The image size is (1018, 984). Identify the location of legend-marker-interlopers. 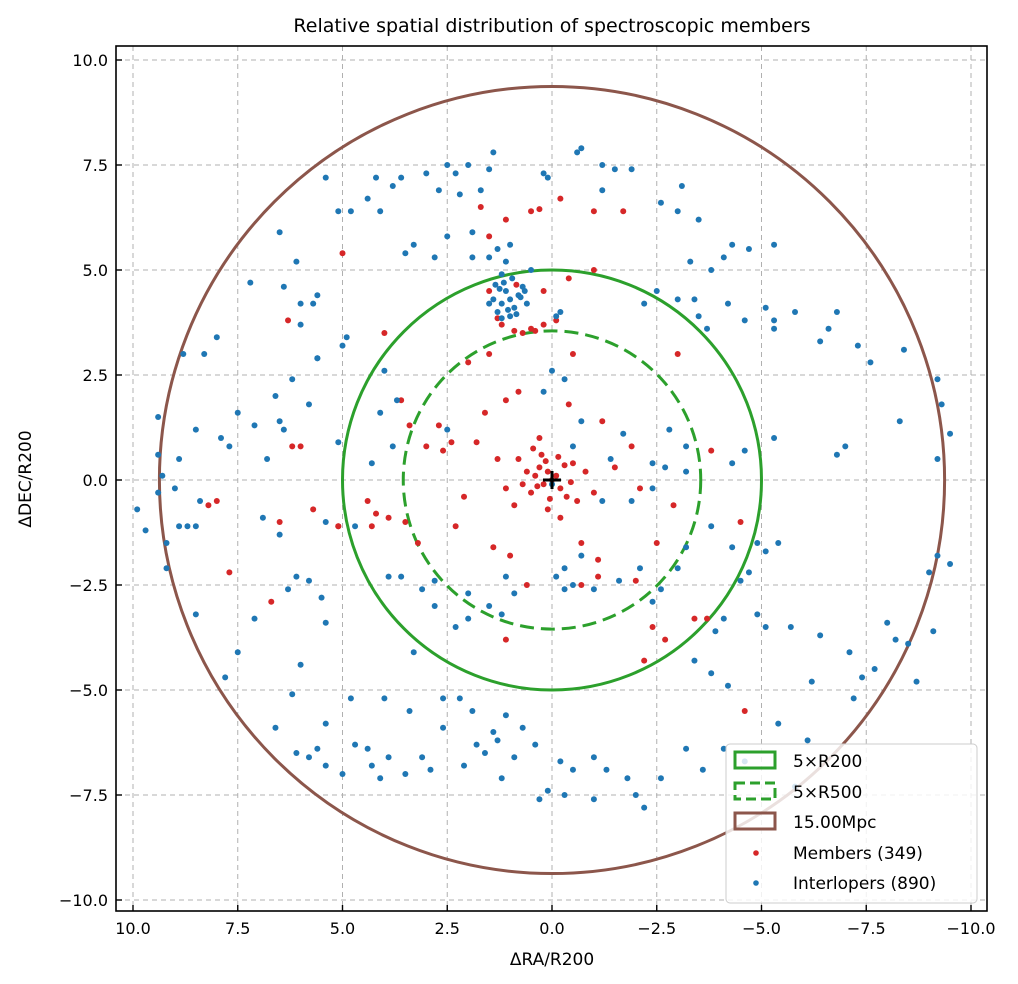
(756, 883).